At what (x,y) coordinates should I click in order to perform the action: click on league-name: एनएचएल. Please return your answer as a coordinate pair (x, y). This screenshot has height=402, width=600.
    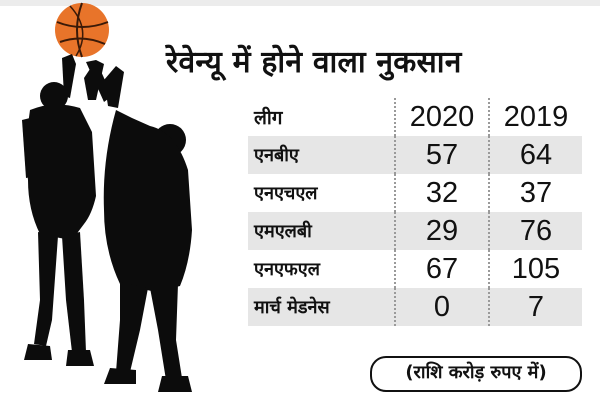
    Looking at the image, I should click on (286, 193).